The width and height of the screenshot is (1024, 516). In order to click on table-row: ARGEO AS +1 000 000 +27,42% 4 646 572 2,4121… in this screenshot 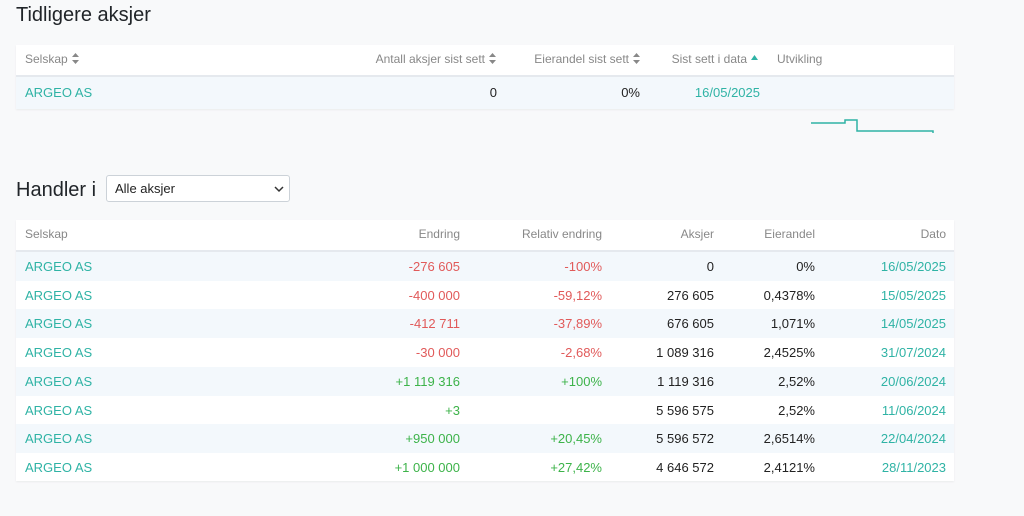, I will do `click(485, 467)`.